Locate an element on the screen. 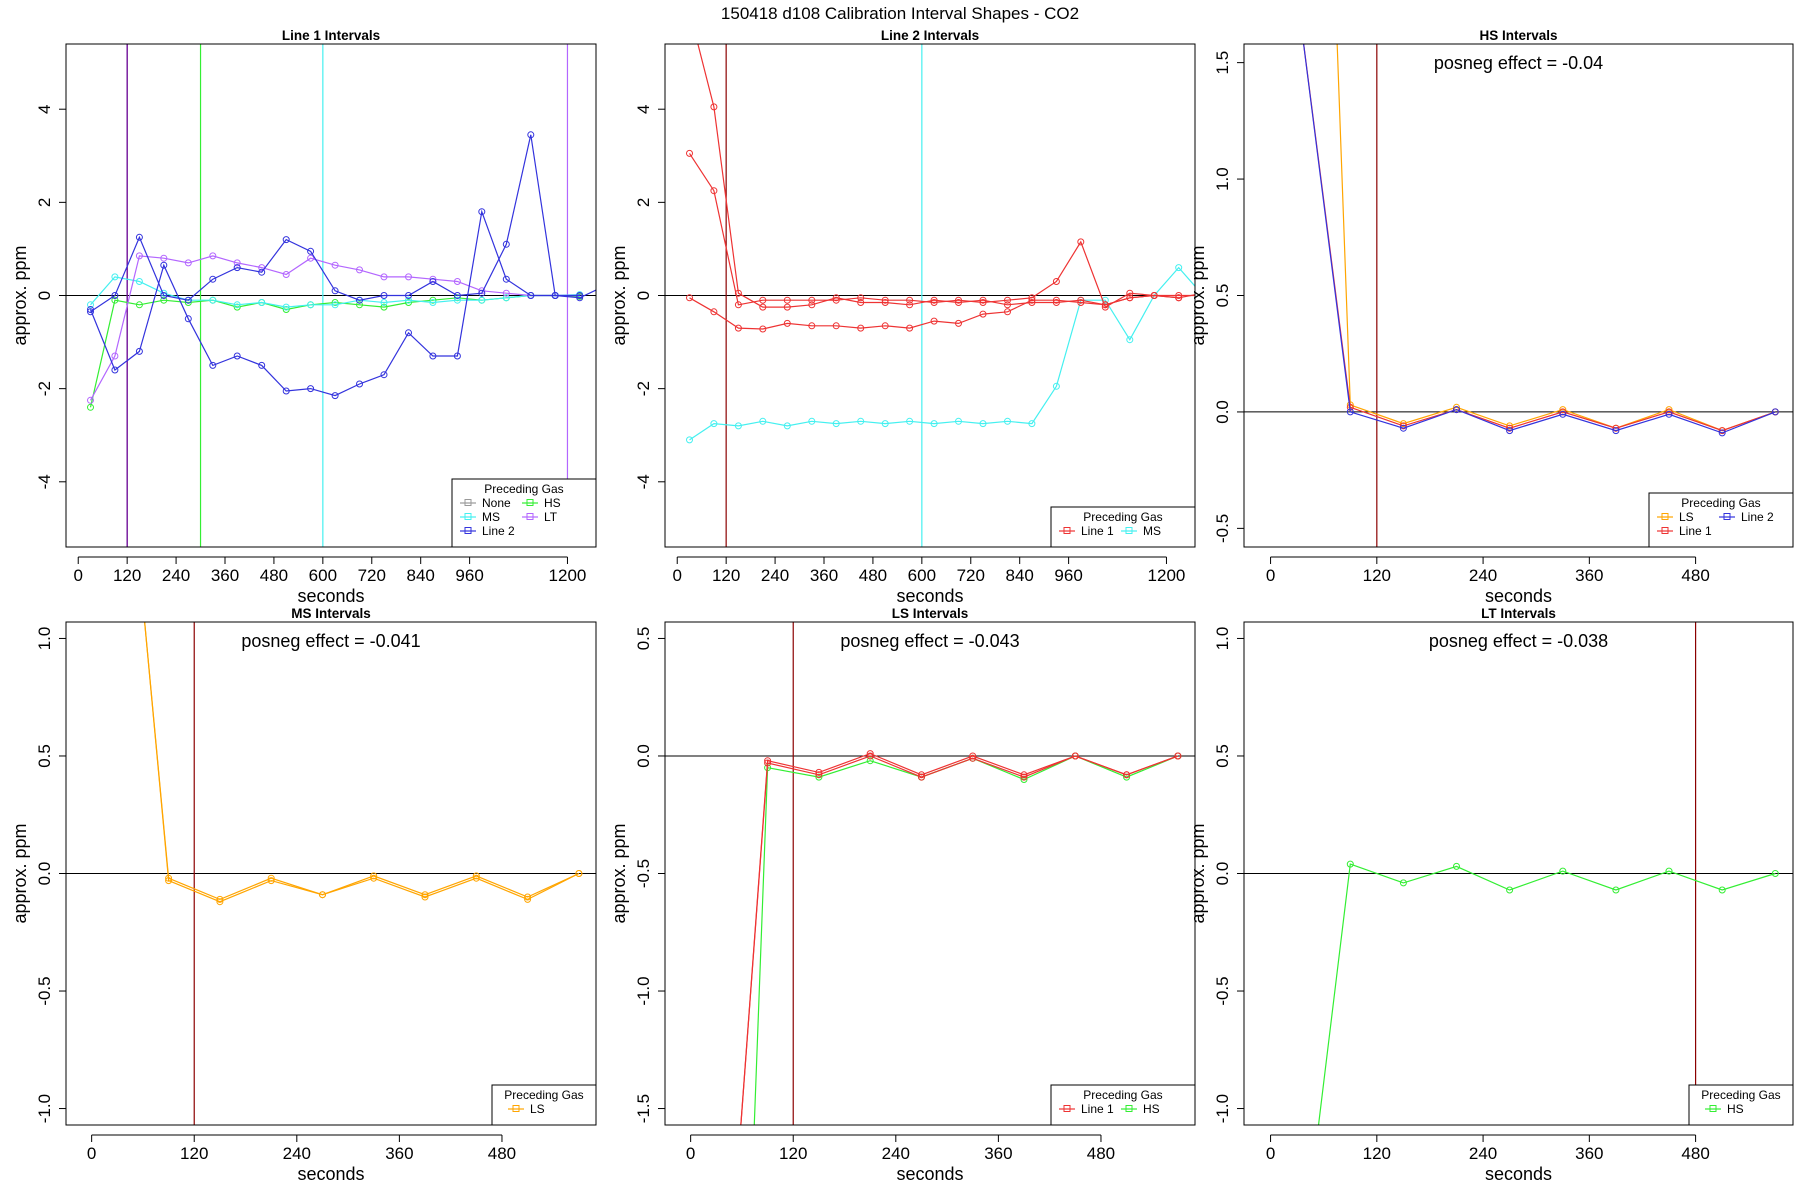  x-tick-label: 600 is located at coordinates (323, 575).